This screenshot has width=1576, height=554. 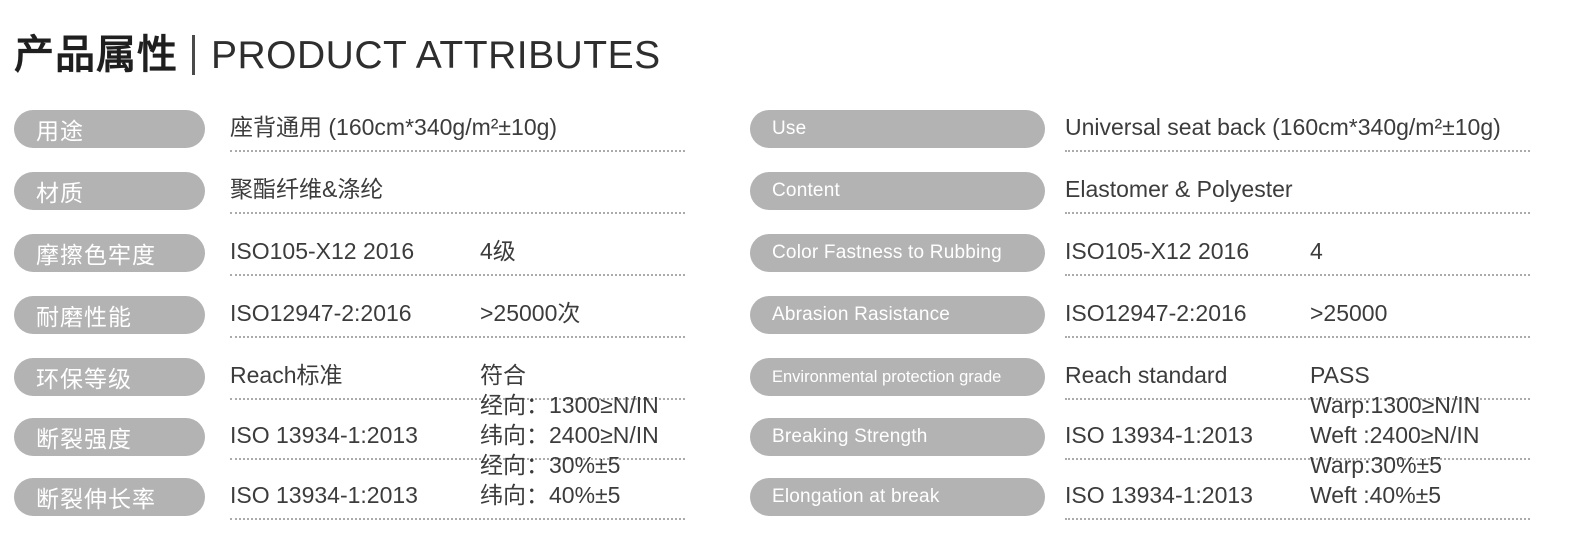 I want to click on attribute-row-environmental-zh: 环保等级 Reach标准 符合, so click(x=349, y=379).